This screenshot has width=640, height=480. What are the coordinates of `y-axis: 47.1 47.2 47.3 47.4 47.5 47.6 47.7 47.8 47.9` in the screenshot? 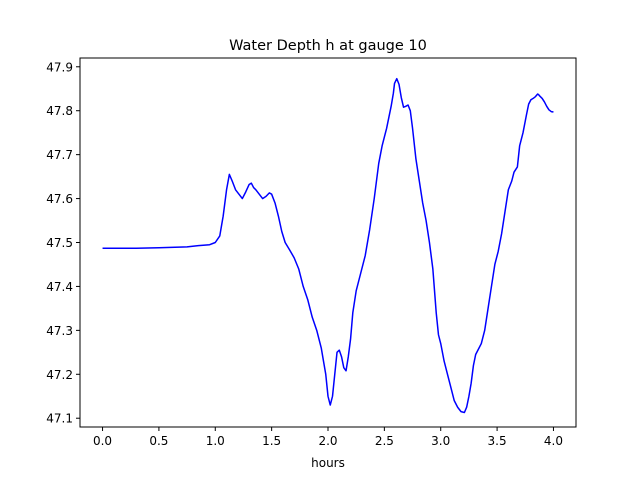 It's located at (63, 243).